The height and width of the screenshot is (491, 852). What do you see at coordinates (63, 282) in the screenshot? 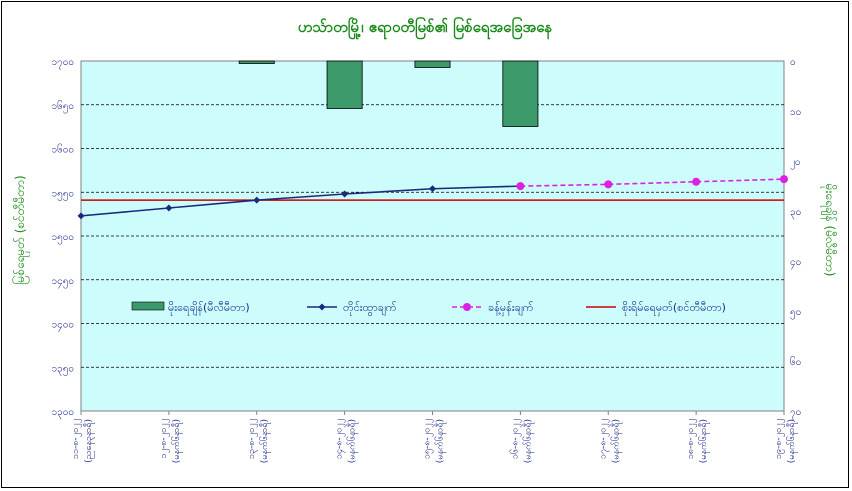
I see `left-tick-label: ၁၄၅၀` at bounding box center [63, 282].